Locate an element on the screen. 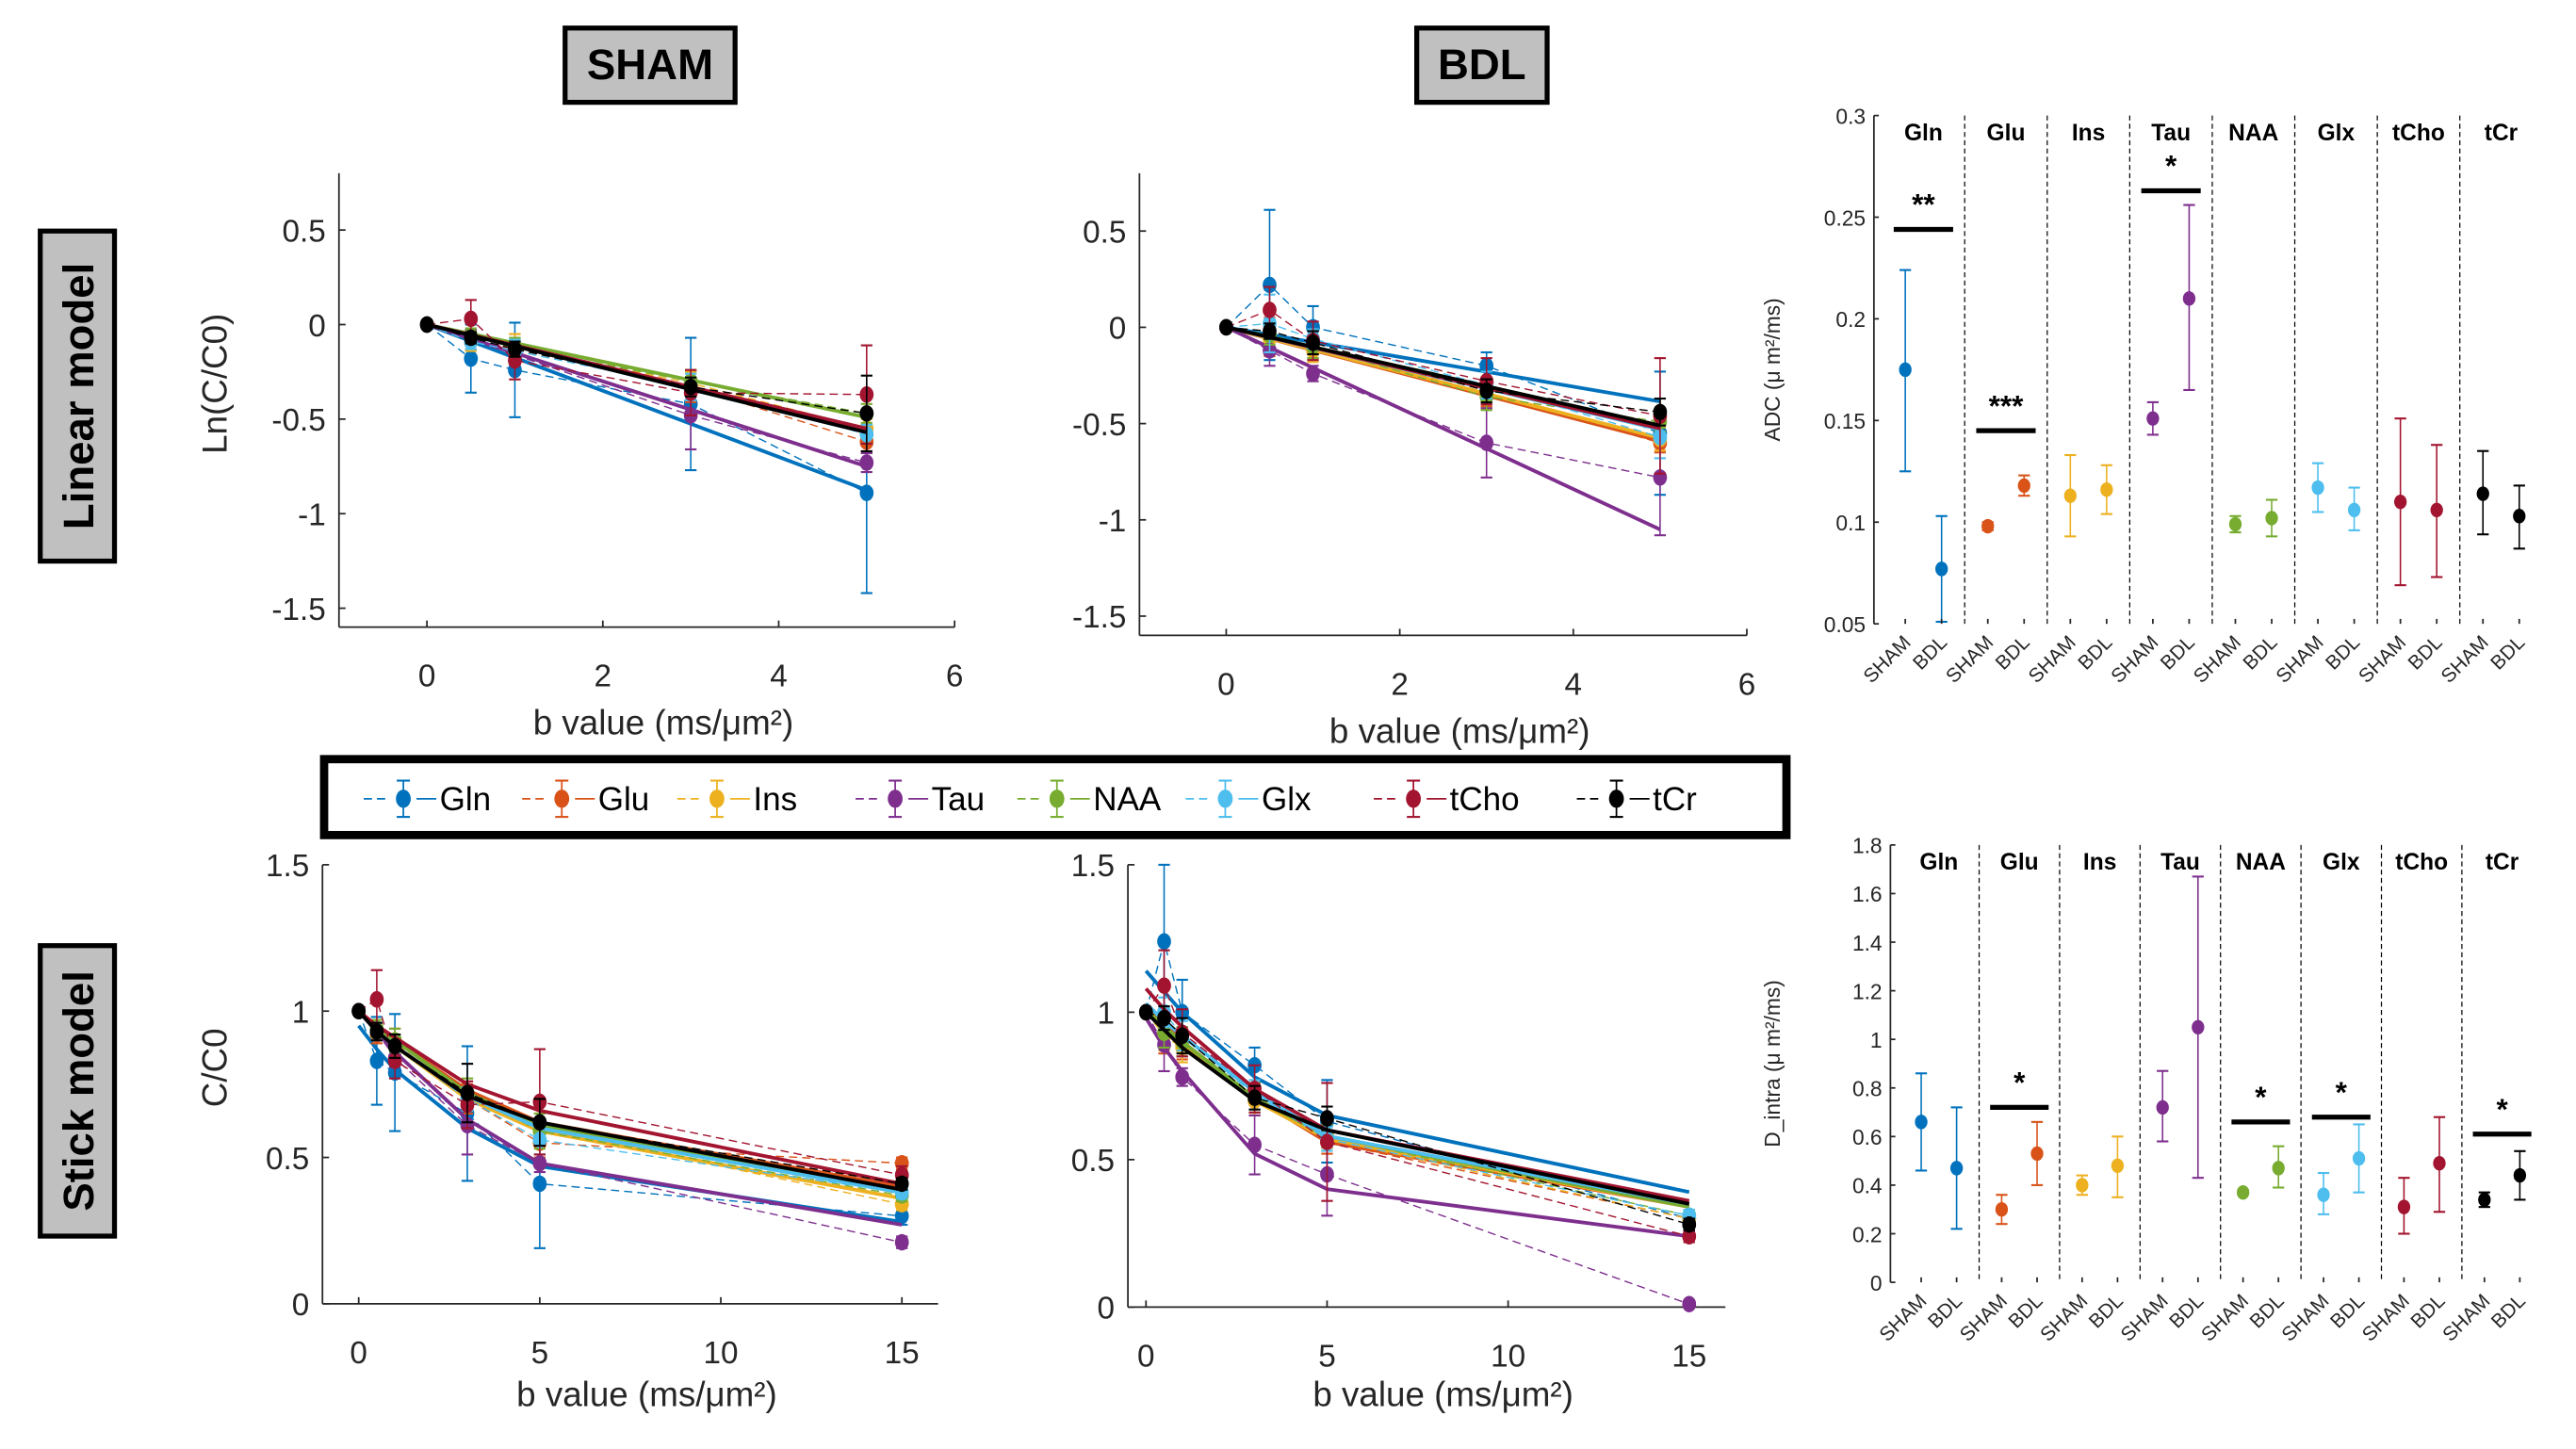 The width and height of the screenshot is (2576, 1449). chart-stick-bdl: 1.5 1 0.5 00 5 10 15 b value (ms/μm²) is located at coordinates (1398, 1131).